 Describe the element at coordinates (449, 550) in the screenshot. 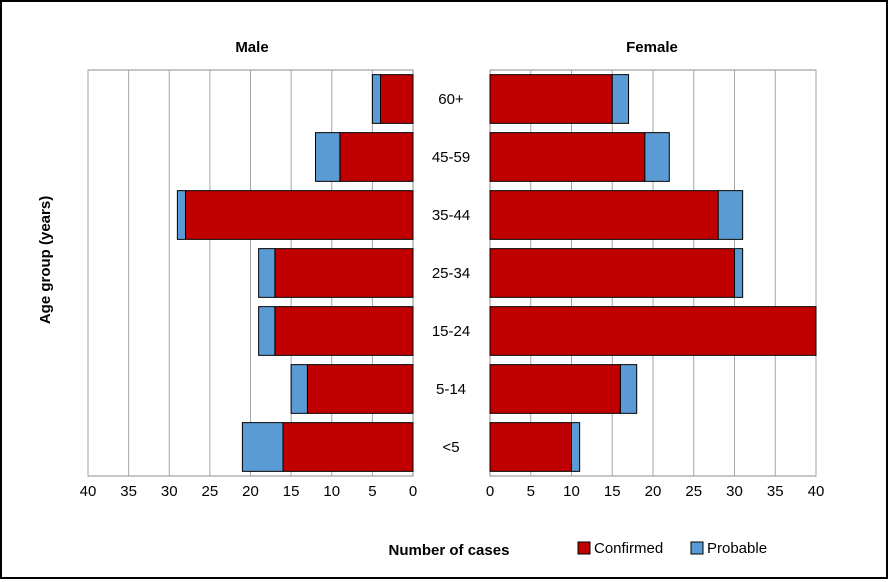

I see `x-axis-label: Number of cases` at that location.